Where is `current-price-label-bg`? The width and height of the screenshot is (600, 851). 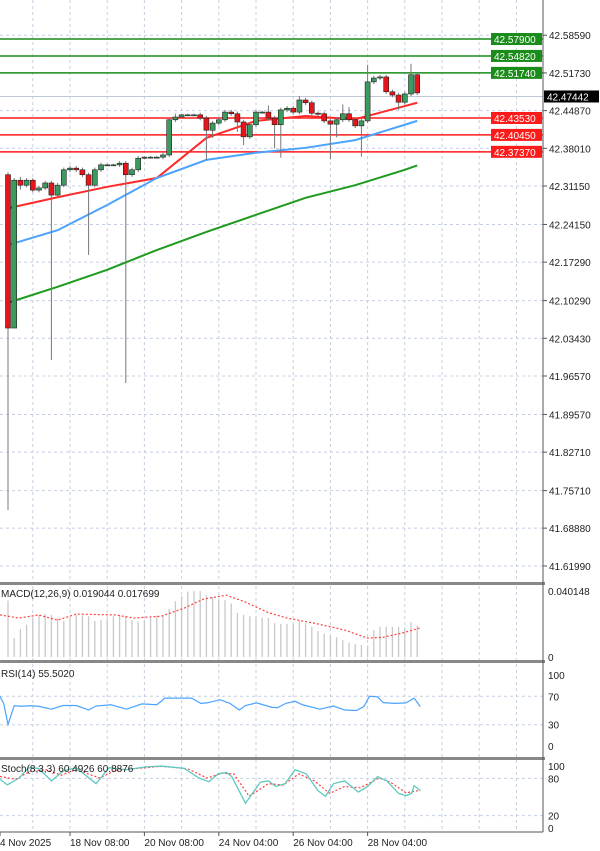
current-price-label-bg is located at coordinates (571, 96).